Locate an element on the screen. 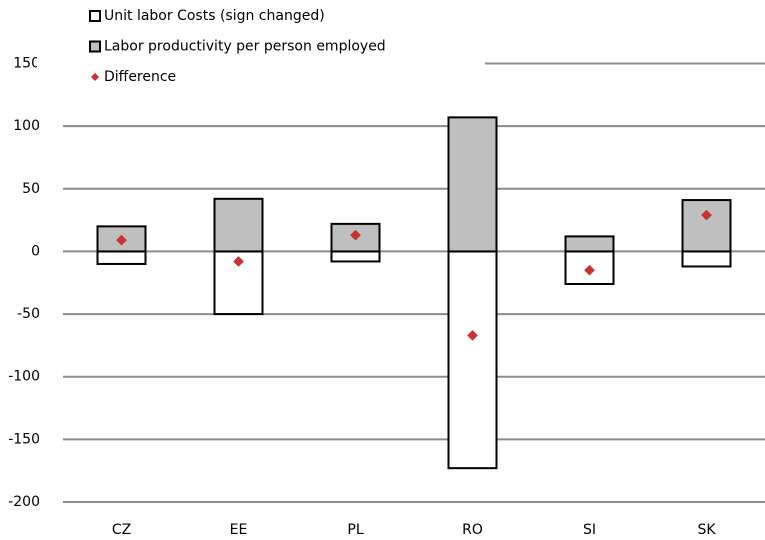  y-tick-label: 100 is located at coordinates (26, 126).